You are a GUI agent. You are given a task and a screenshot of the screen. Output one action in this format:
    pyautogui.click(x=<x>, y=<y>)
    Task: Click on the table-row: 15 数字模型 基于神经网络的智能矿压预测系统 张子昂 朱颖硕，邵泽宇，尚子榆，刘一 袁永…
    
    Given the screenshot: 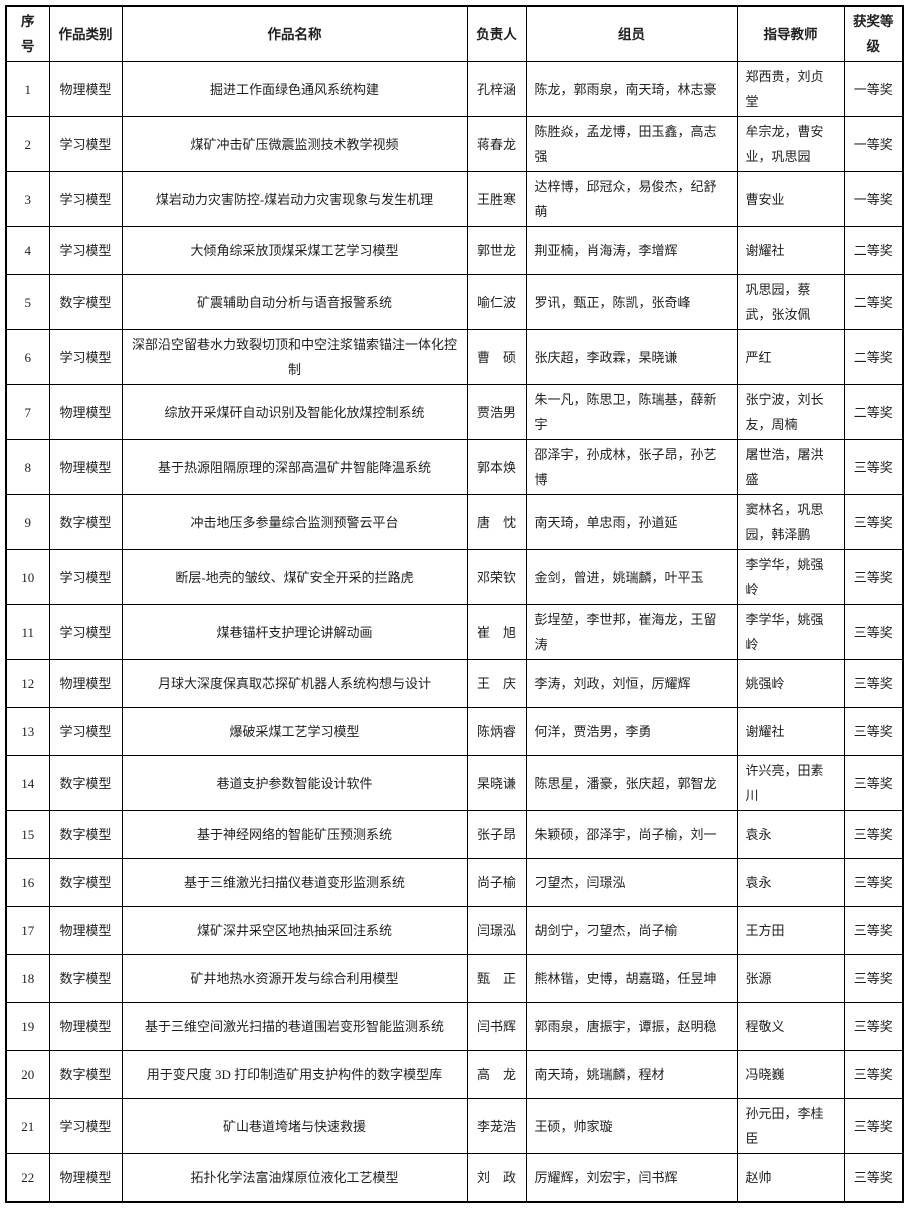 What is the action you would take?
    pyautogui.click(x=454, y=834)
    